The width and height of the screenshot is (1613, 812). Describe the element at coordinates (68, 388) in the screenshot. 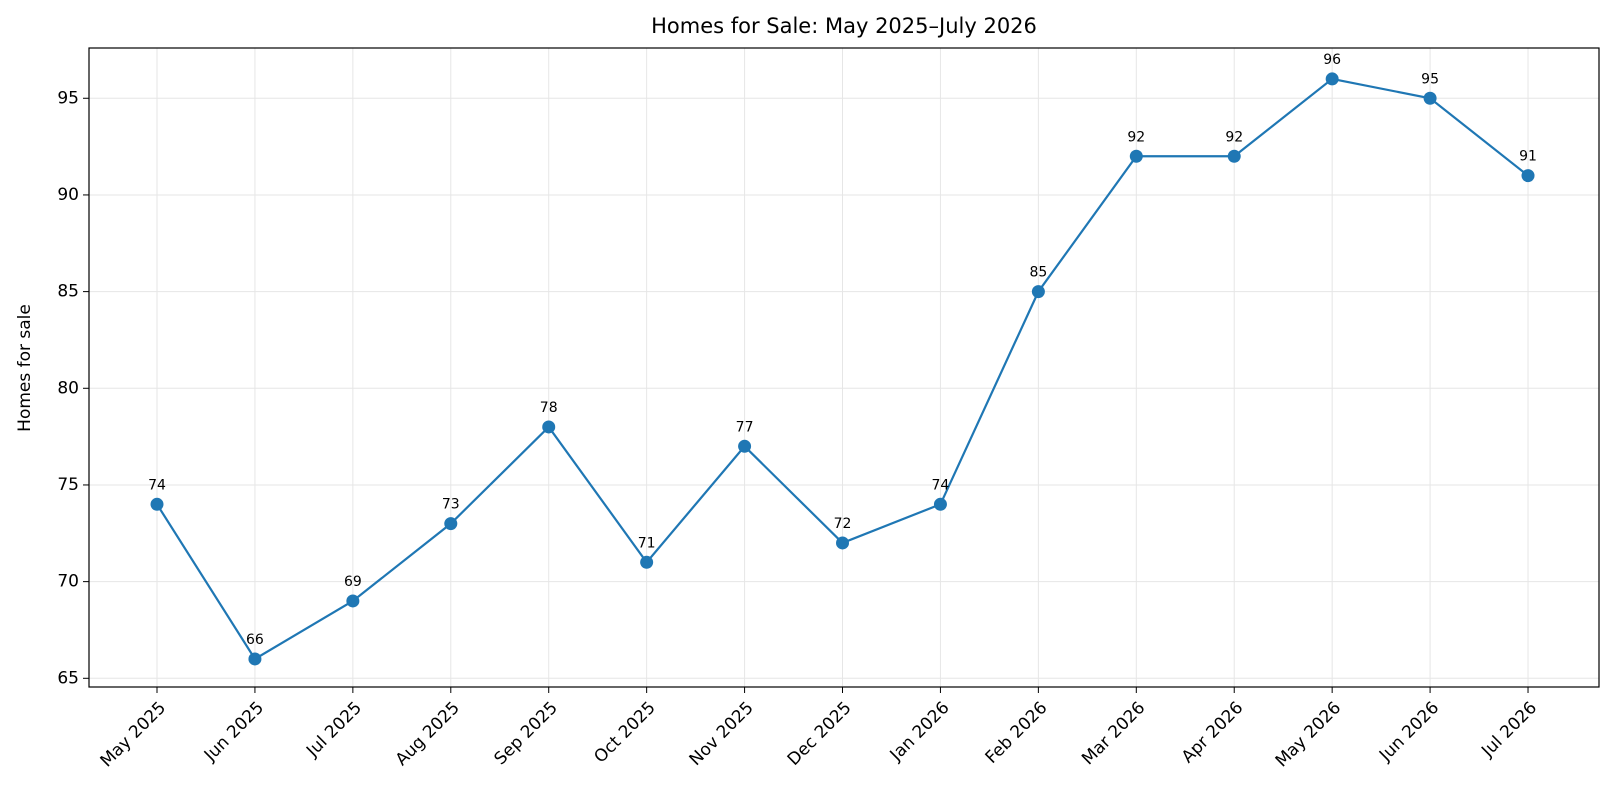

I see `y-tick-label: 80` at that location.